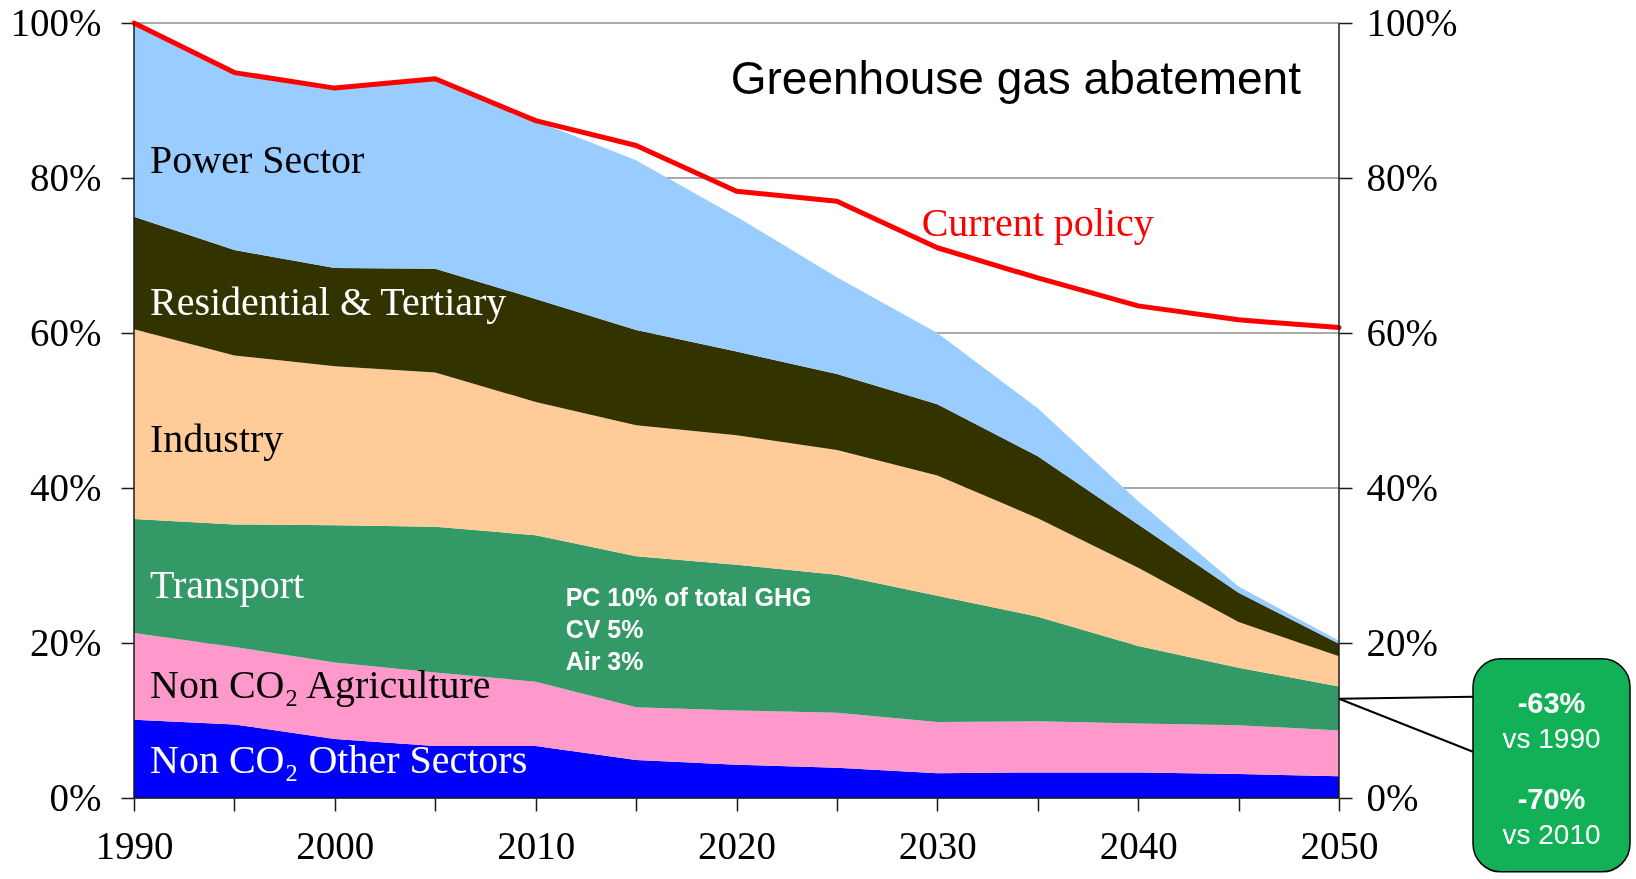 Image resolution: width=1636 pixels, height=879 pixels. What do you see at coordinates (1392, 797) in the screenshot?
I see `y2-tick-label: 0%` at bounding box center [1392, 797].